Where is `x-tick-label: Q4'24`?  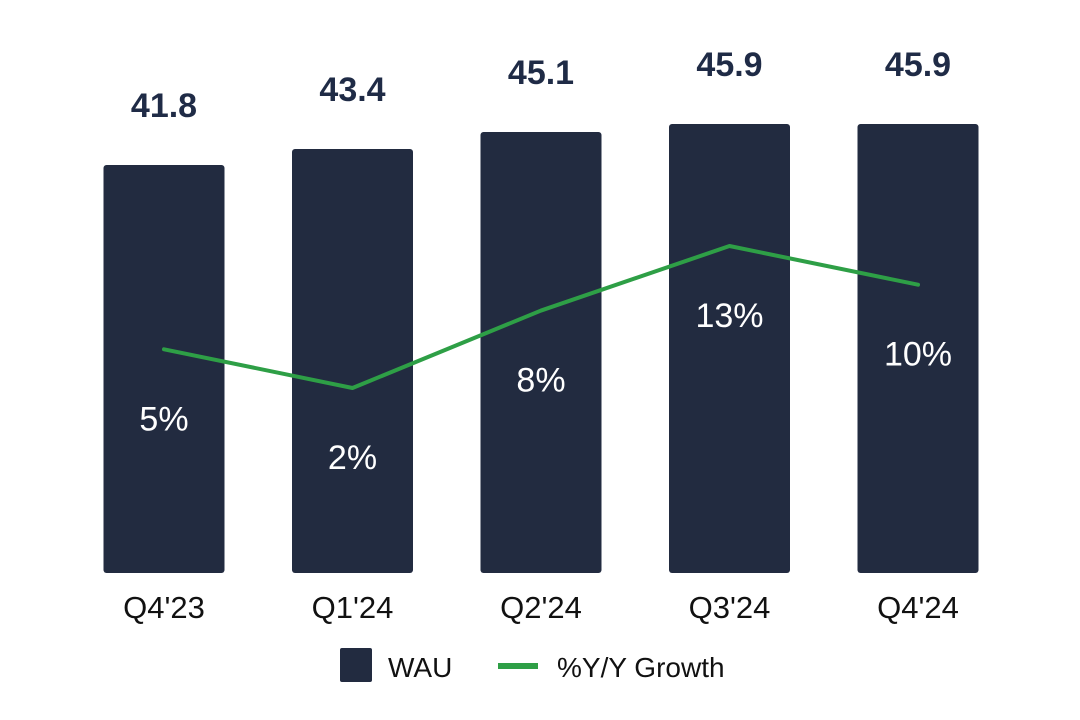
x-tick-label: Q4'24 is located at coordinates (918, 607).